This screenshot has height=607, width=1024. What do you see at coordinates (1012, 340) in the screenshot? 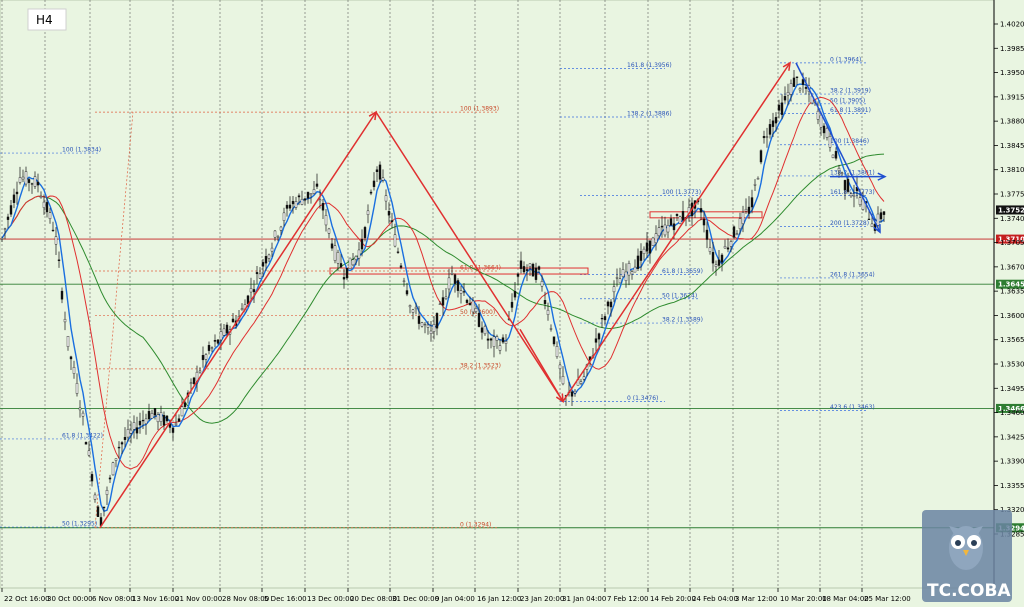
I see `price-tick-label: 1.3565` at bounding box center [1012, 340].